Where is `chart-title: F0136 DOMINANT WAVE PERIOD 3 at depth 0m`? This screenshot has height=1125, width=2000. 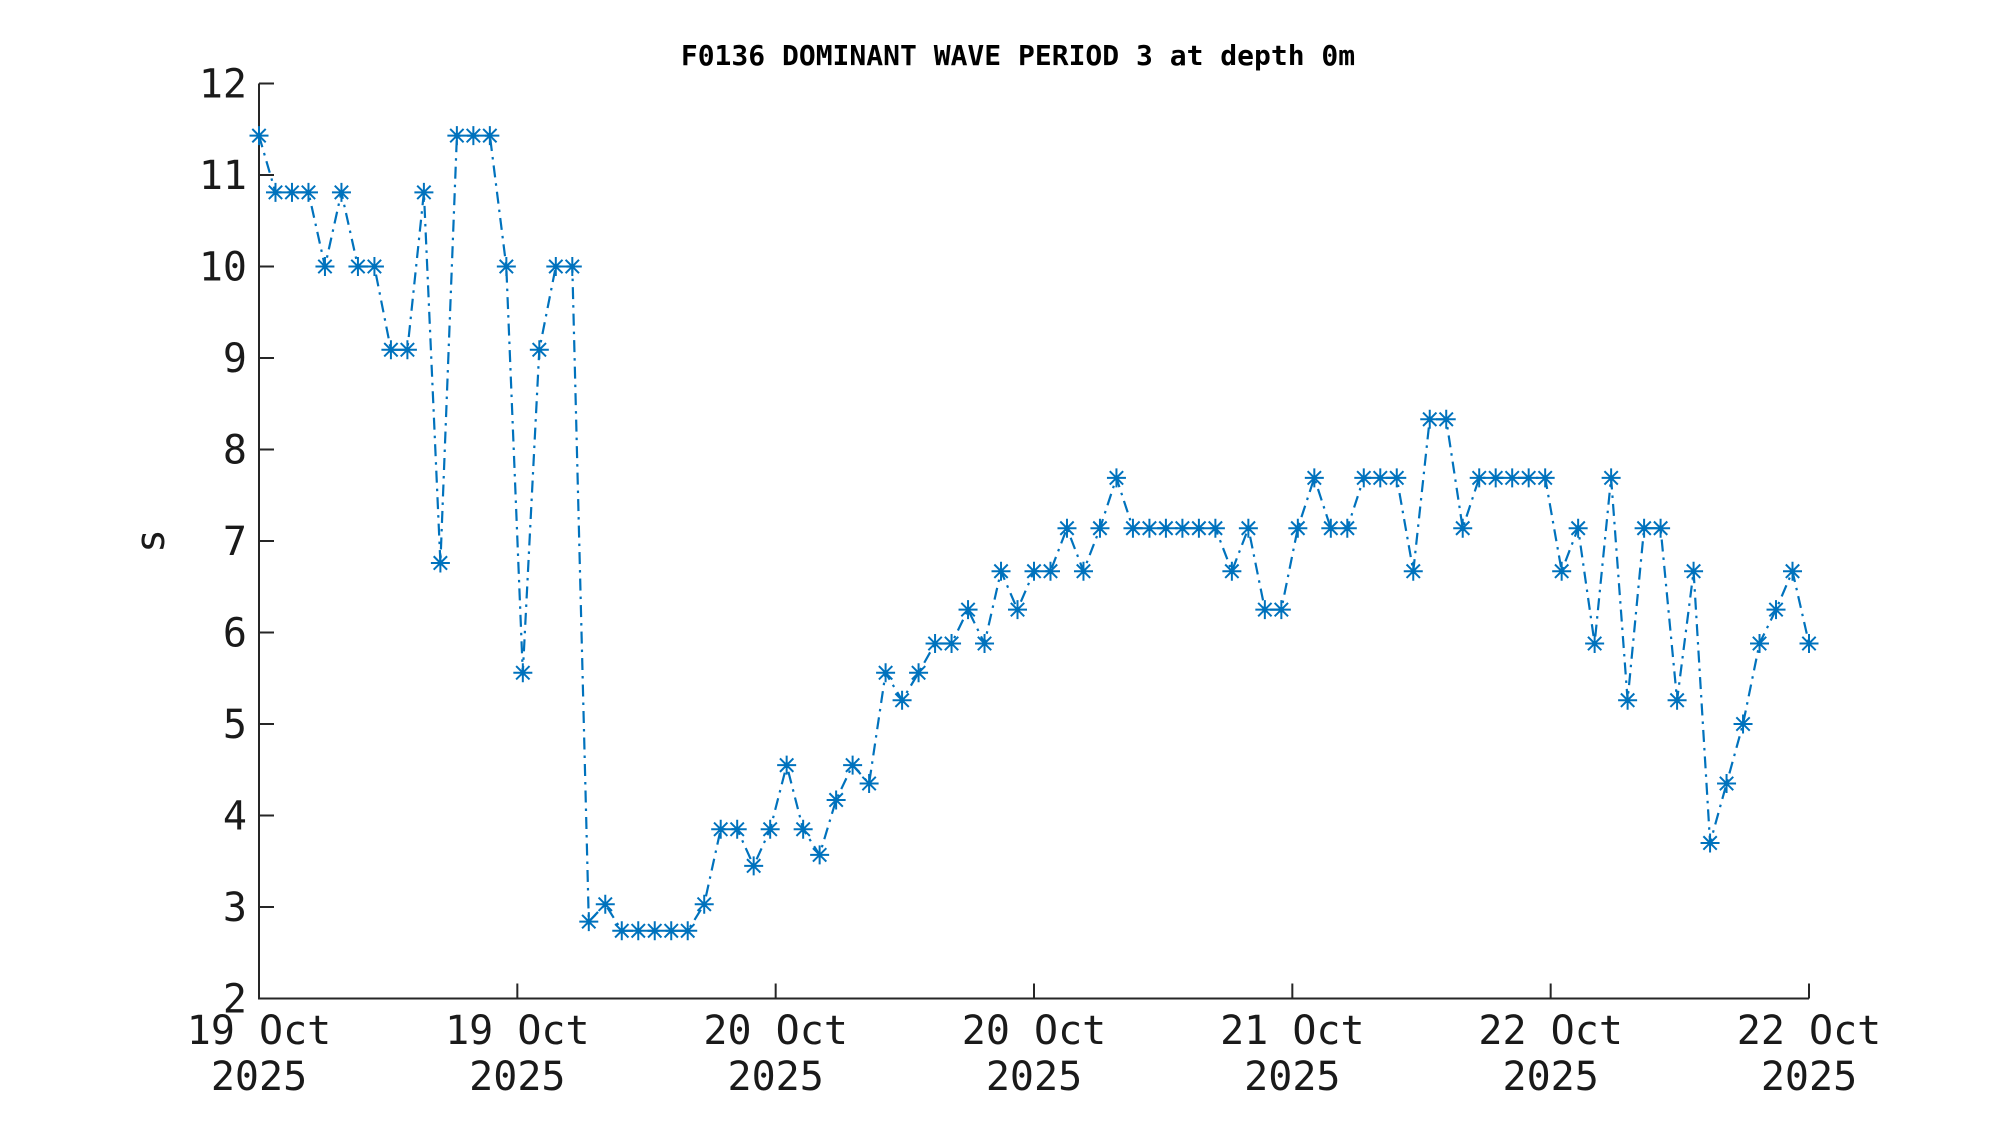 chart-title: F0136 DOMINANT WAVE PERIOD 3 at depth 0m is located at coordinates (1018, 55).